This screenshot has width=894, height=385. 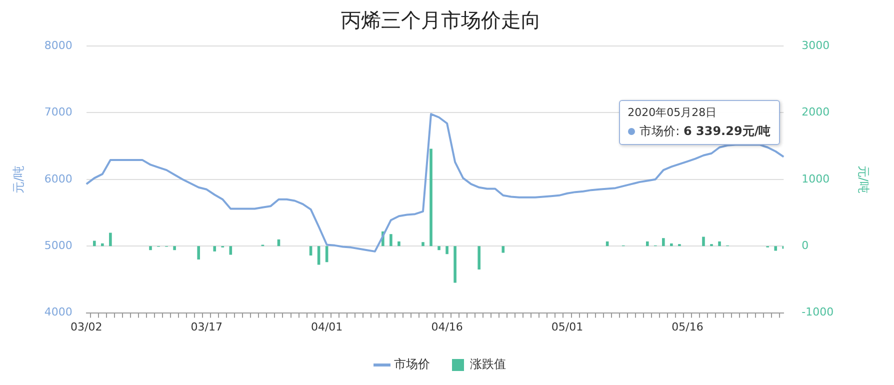 What do you see at coordinates (58, 312) in the screenshot?
I see `y-tick-label: 4000` at bounding box center [58, 312].